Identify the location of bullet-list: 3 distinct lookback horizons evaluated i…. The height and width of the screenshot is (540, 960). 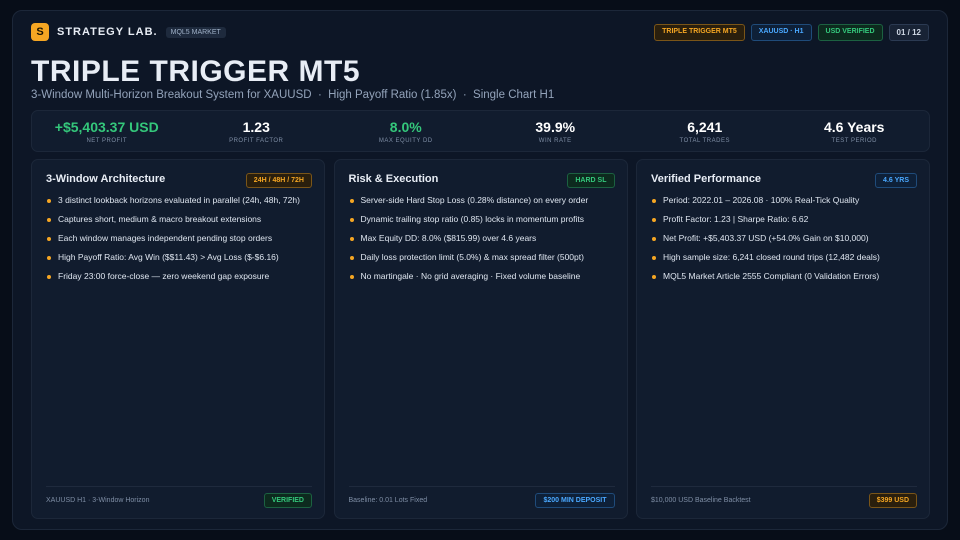
(178, 241).